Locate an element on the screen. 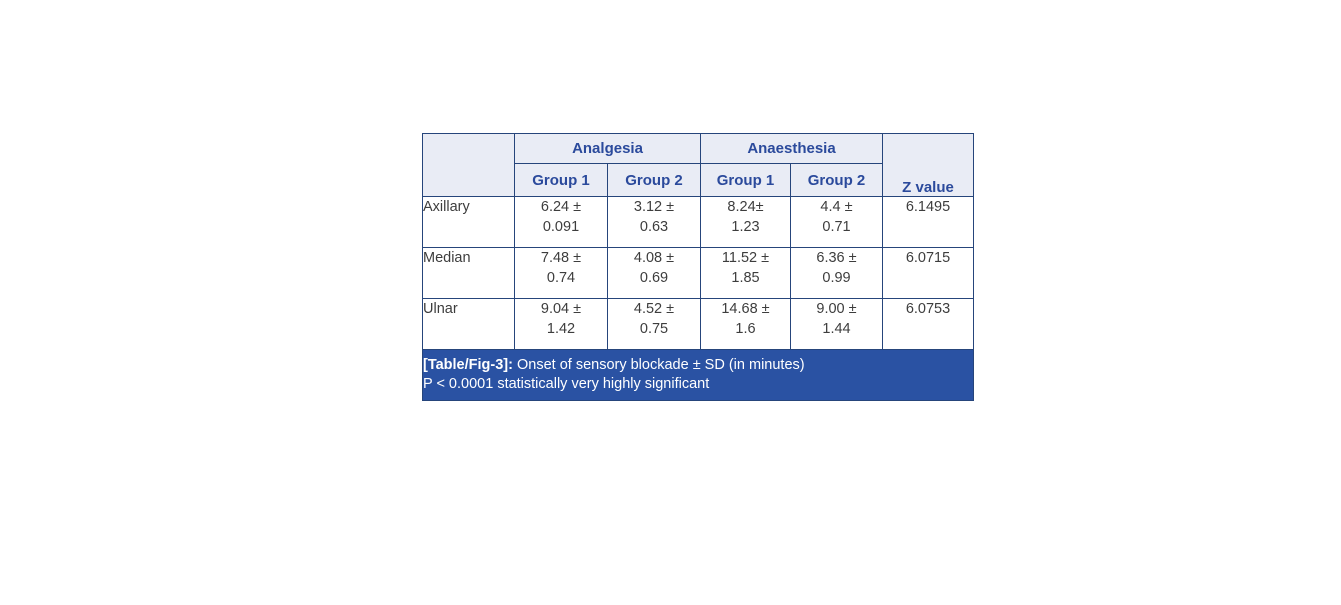 This screenshot has height=605, width=1341. row-label-ulnar: Ulnar is located at coordinates (468, 324).